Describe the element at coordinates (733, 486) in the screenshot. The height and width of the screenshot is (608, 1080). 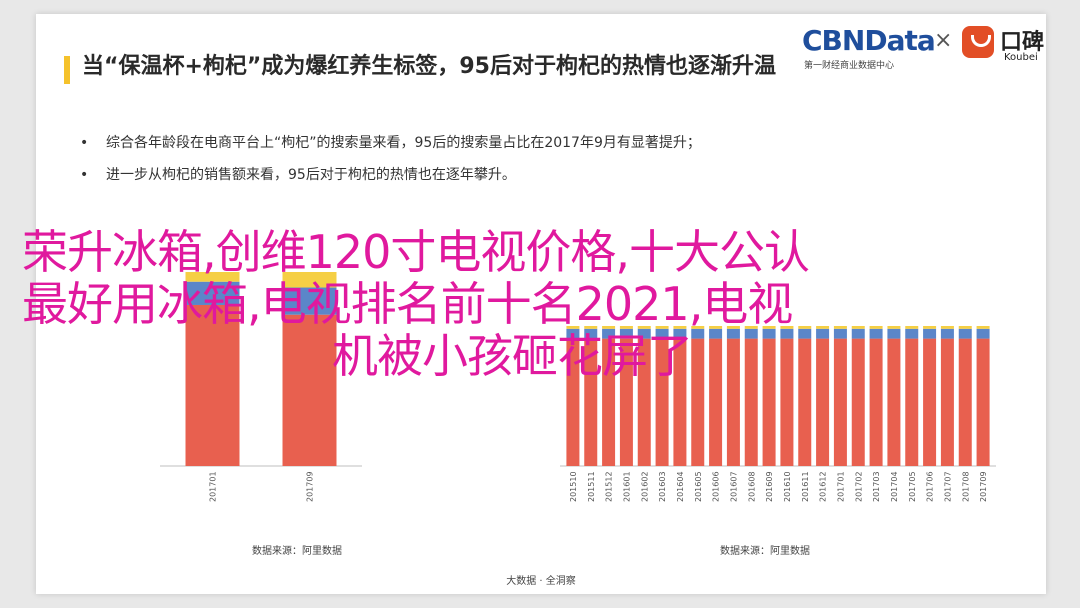
I see `chart2-tick-label: 201607` at that location.